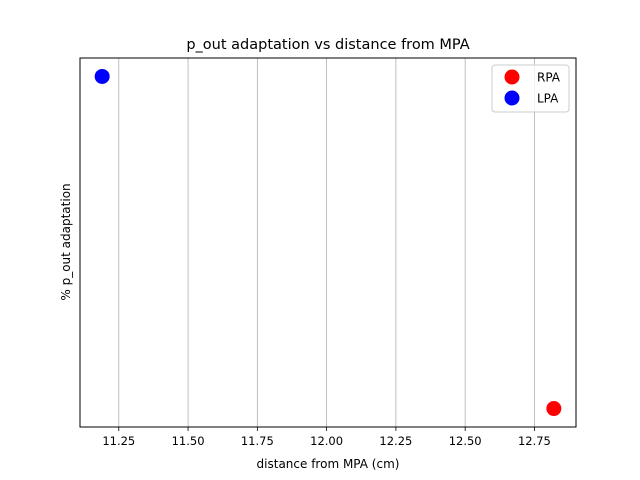 The height and width of the screenshot is (480, 640). I want to click on x-ticks: 11.25 11.50 11.75 12.00 12.25 12.50 12.75, so click(326, 437).